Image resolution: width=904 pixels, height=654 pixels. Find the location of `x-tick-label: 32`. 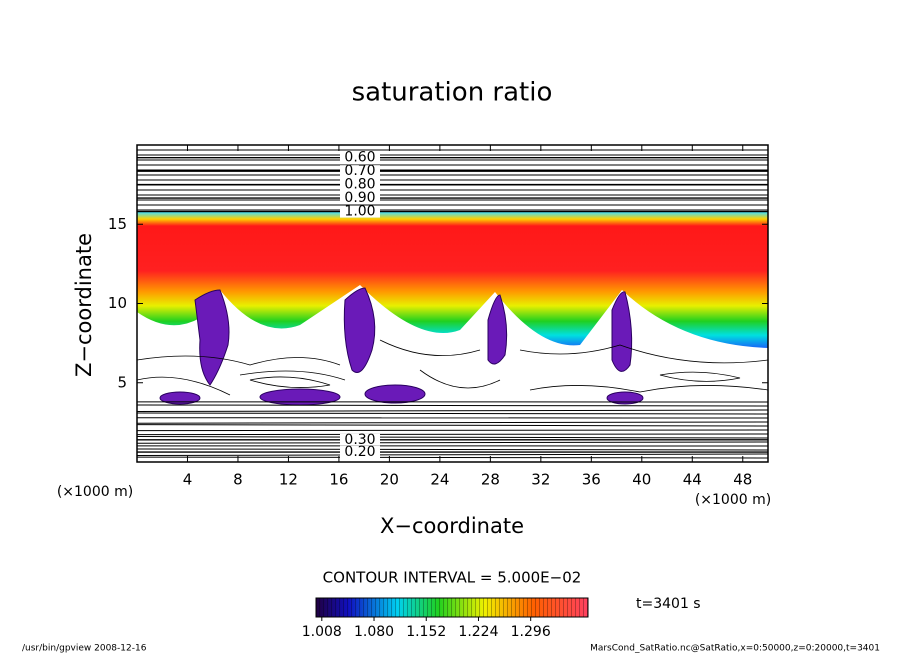

x-tick-label: 32 is located at coordinates (540, 480).